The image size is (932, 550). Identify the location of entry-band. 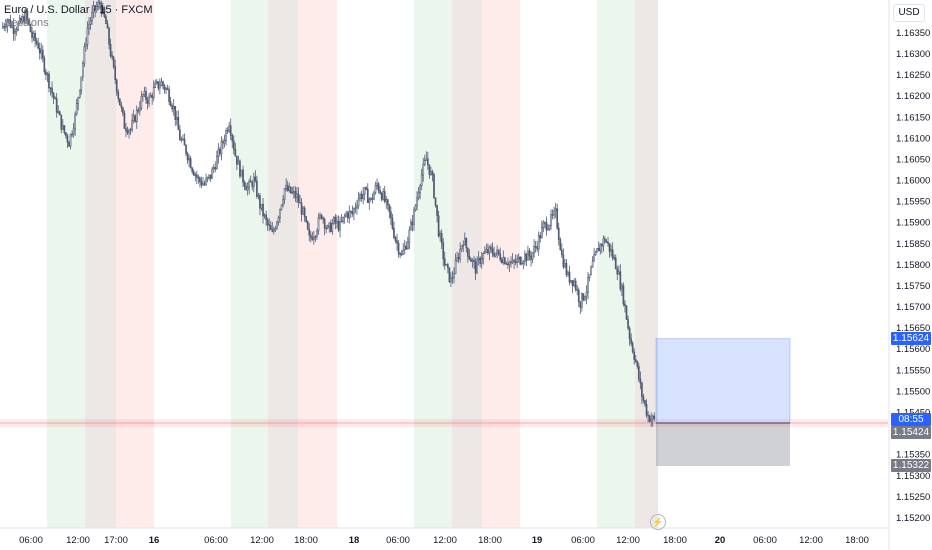
(444, 422).